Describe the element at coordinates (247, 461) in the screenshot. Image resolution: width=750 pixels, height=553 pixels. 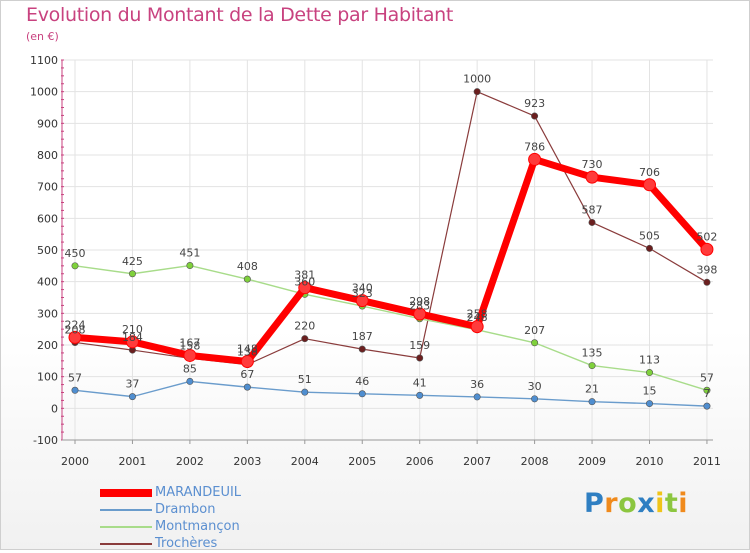
I see `x-tick-label: 2003` at that location.